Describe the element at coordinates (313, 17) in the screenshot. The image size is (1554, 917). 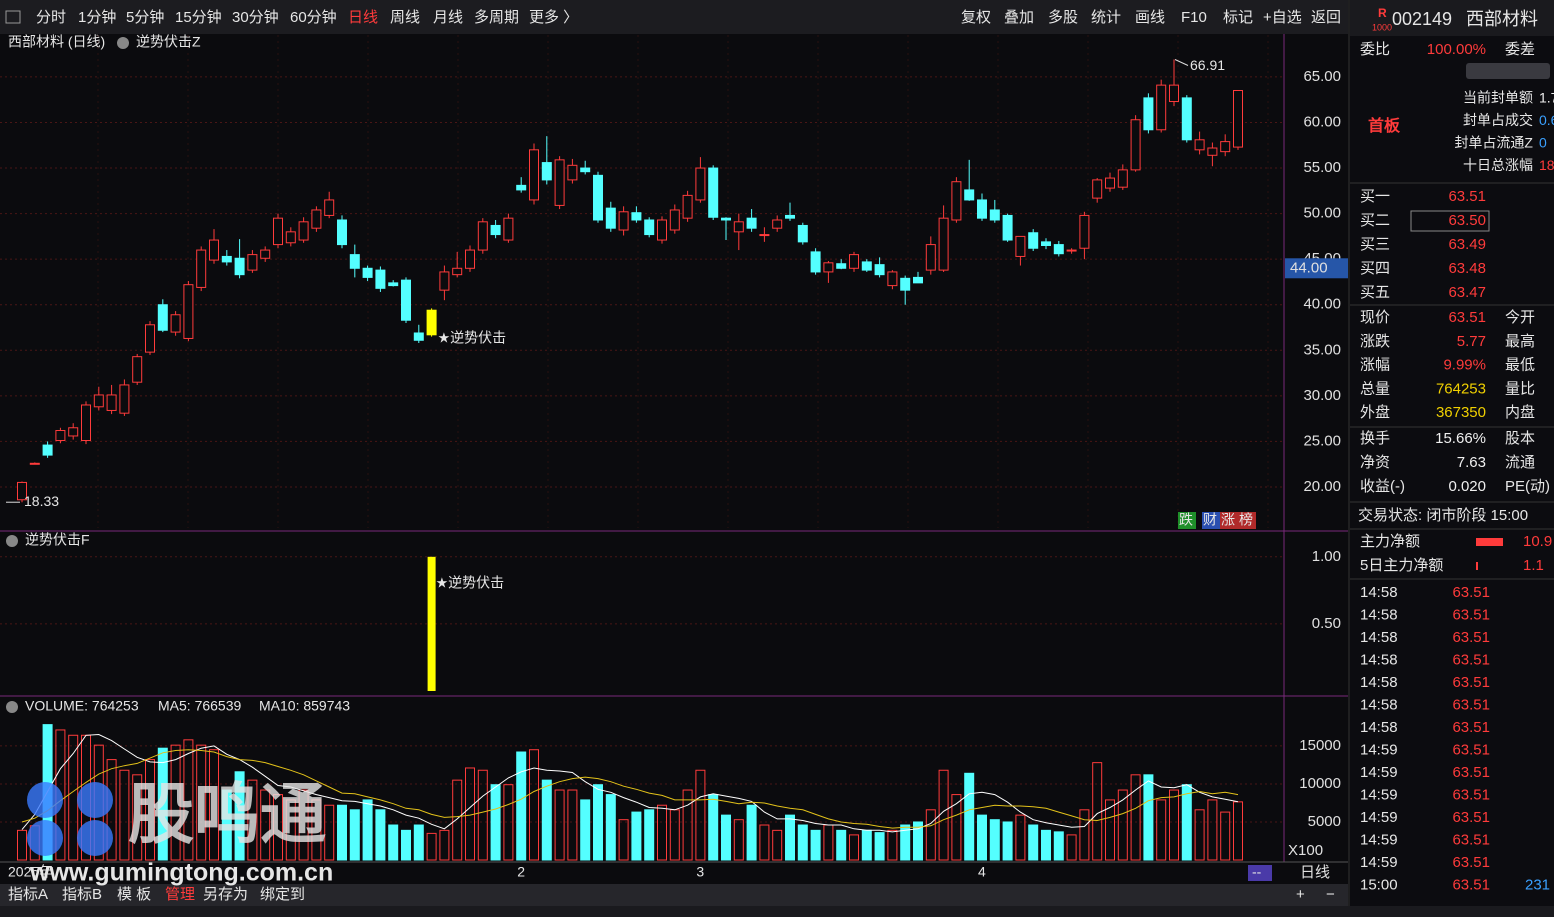
I see `toolbar-item: 60分钟` at that location.